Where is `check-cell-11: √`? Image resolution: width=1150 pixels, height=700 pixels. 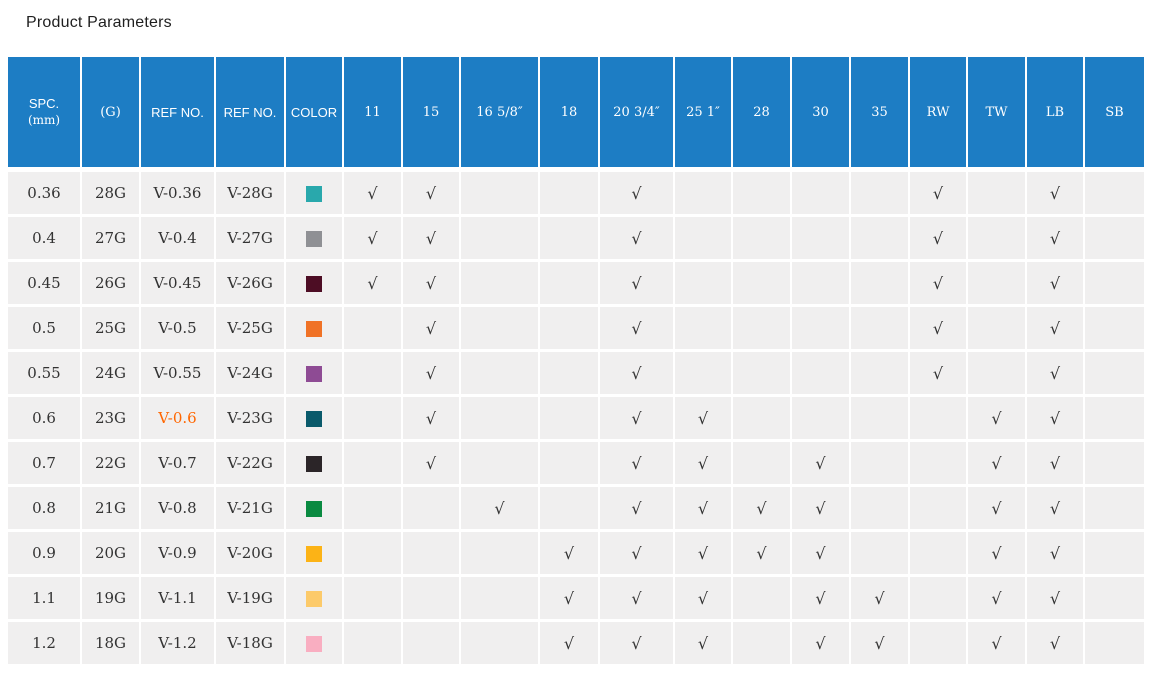
check-cell-11: √ is located at coordinates (373, 284).